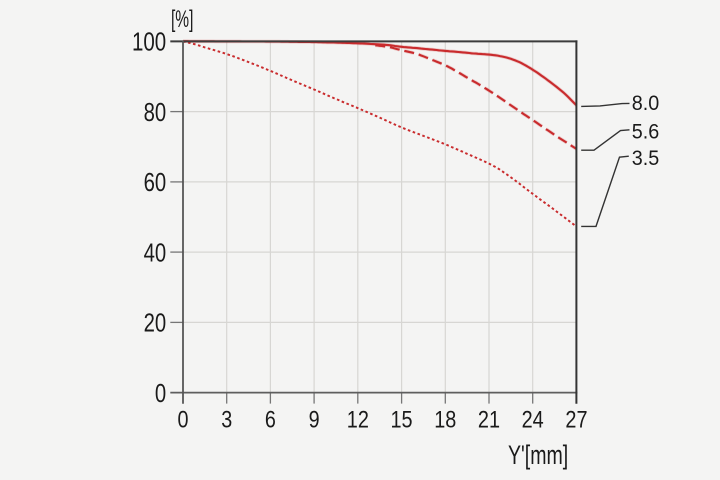 The width and height of the screenshot is (720, 480). Describe the element at coordinates (149, 43) in the screenshot. I see `svg-text: 100` at that location.